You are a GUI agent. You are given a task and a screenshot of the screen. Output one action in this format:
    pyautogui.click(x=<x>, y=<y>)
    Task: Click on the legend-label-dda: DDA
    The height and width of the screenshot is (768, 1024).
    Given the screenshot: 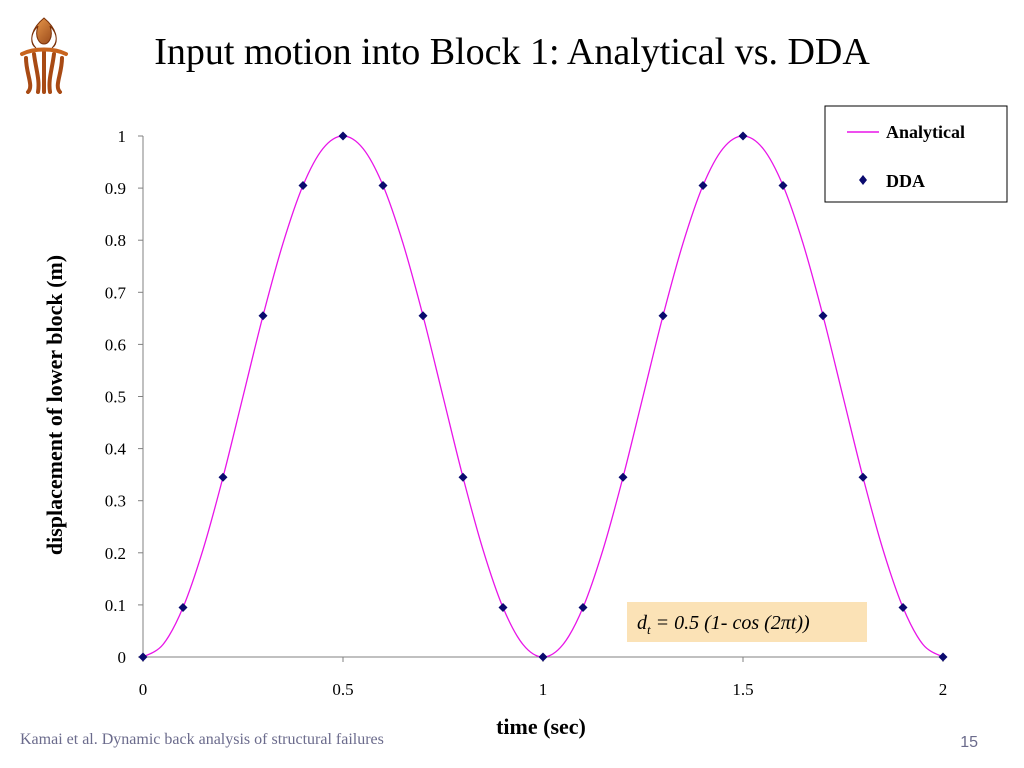 What is the action you would take?
    pyautogui.click(x=905, y=181)
    